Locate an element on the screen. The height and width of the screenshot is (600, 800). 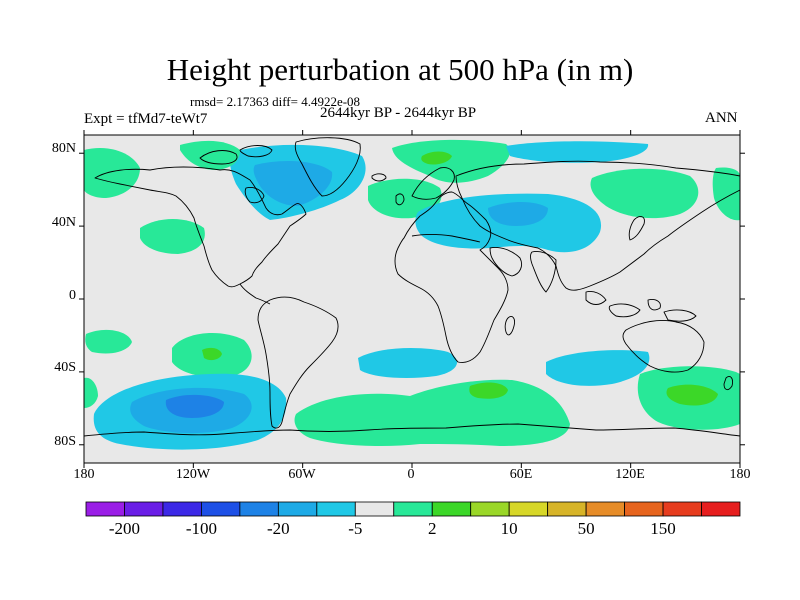
anomaly-south-atlantic is located at coordinates (408, 363).